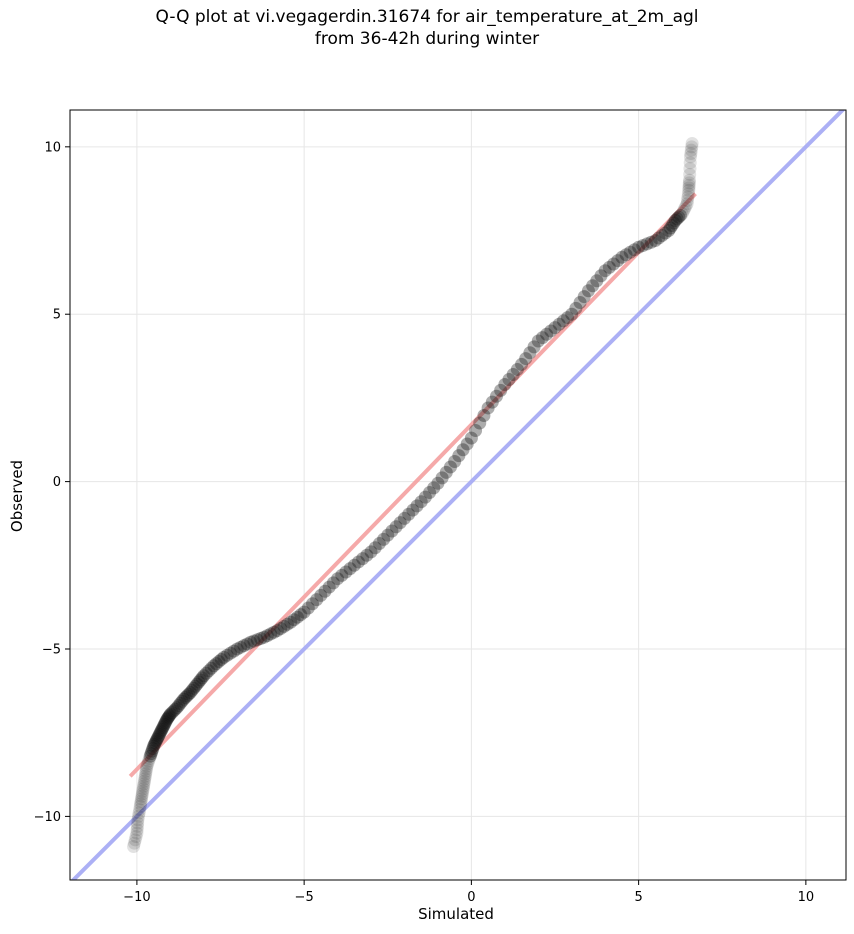 The image size is (854, 934). What do you see at coordinates (471, 897) in the screenshot?
I see `x-tick-label: 0` at bounding box center [471, 897].